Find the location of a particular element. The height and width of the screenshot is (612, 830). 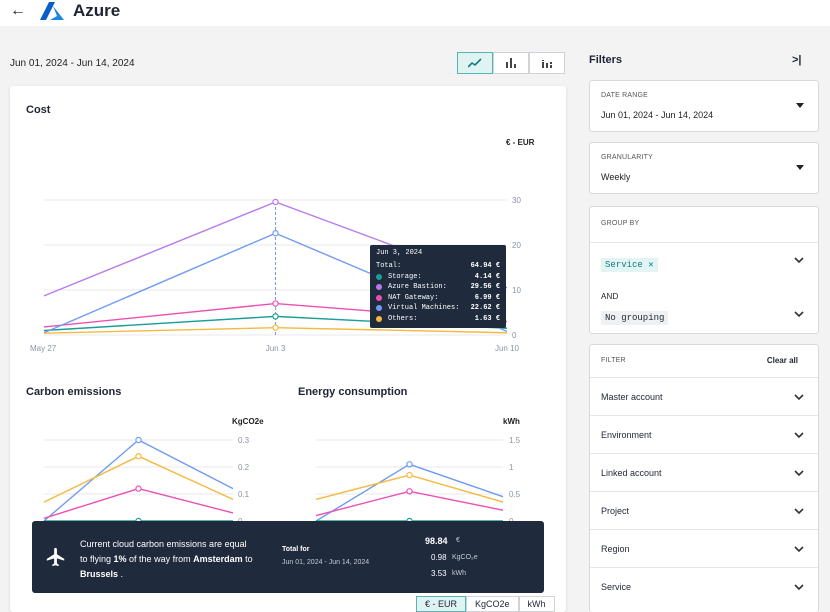

back-arrow-icon: ← is located at coordinates (18, 10).